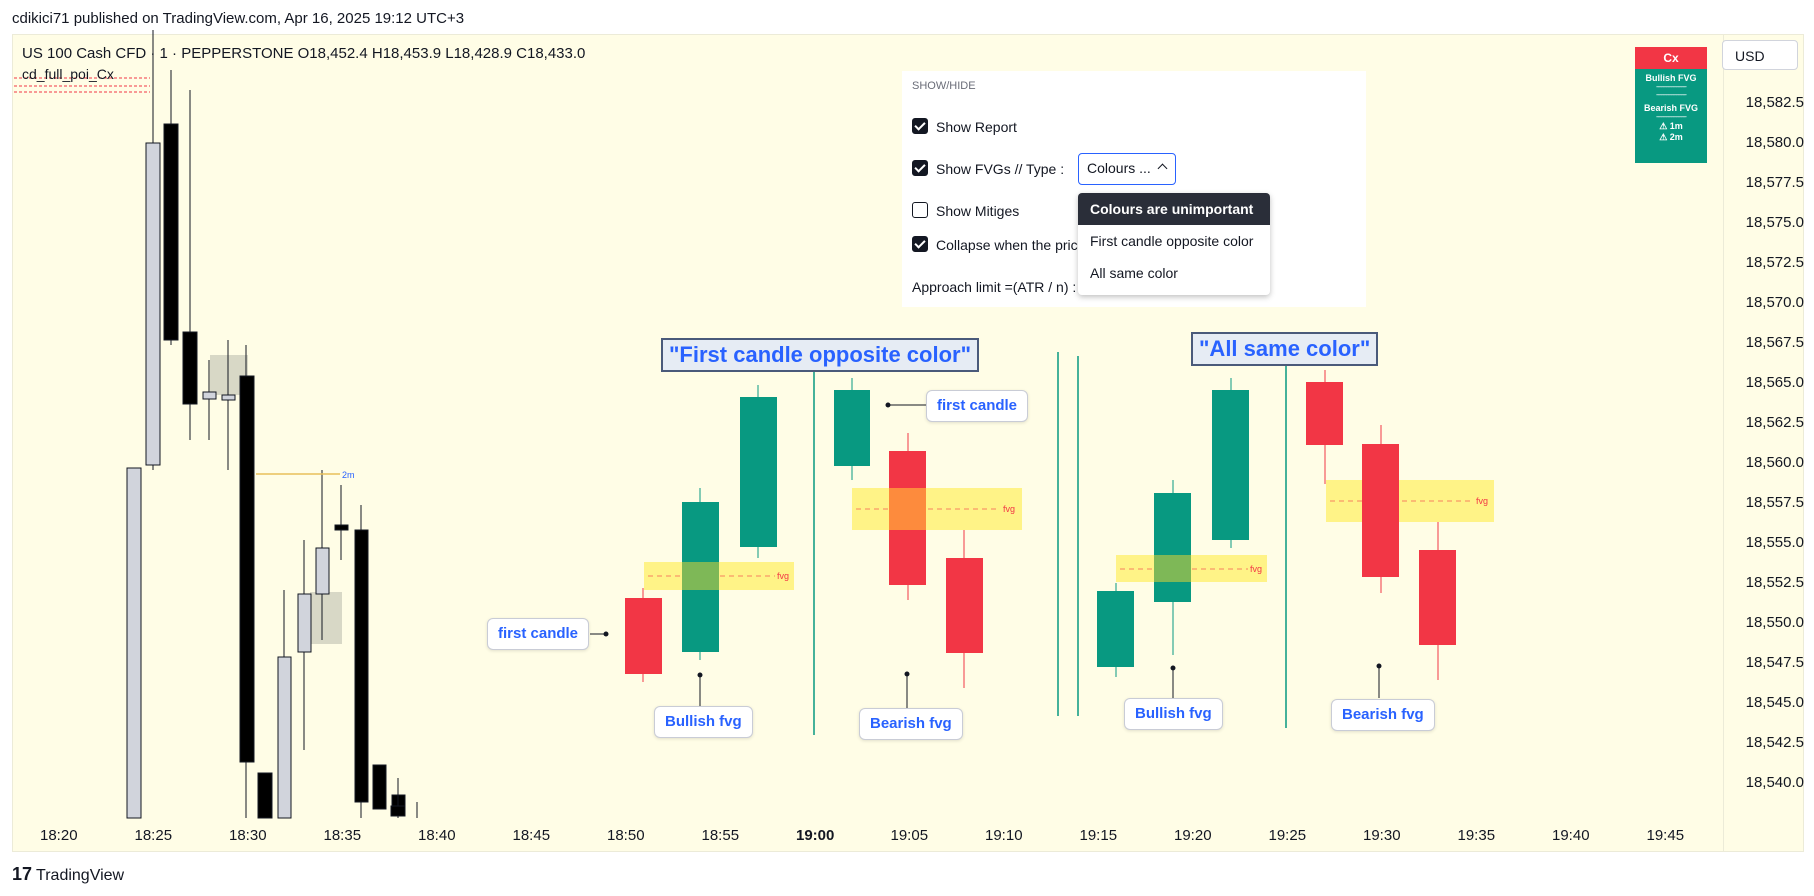 This screenshot has height=896, width=1814. Describe the element at coordinates (1162, 168) in the screenshot. I see `chevron-up-icon` at that location.